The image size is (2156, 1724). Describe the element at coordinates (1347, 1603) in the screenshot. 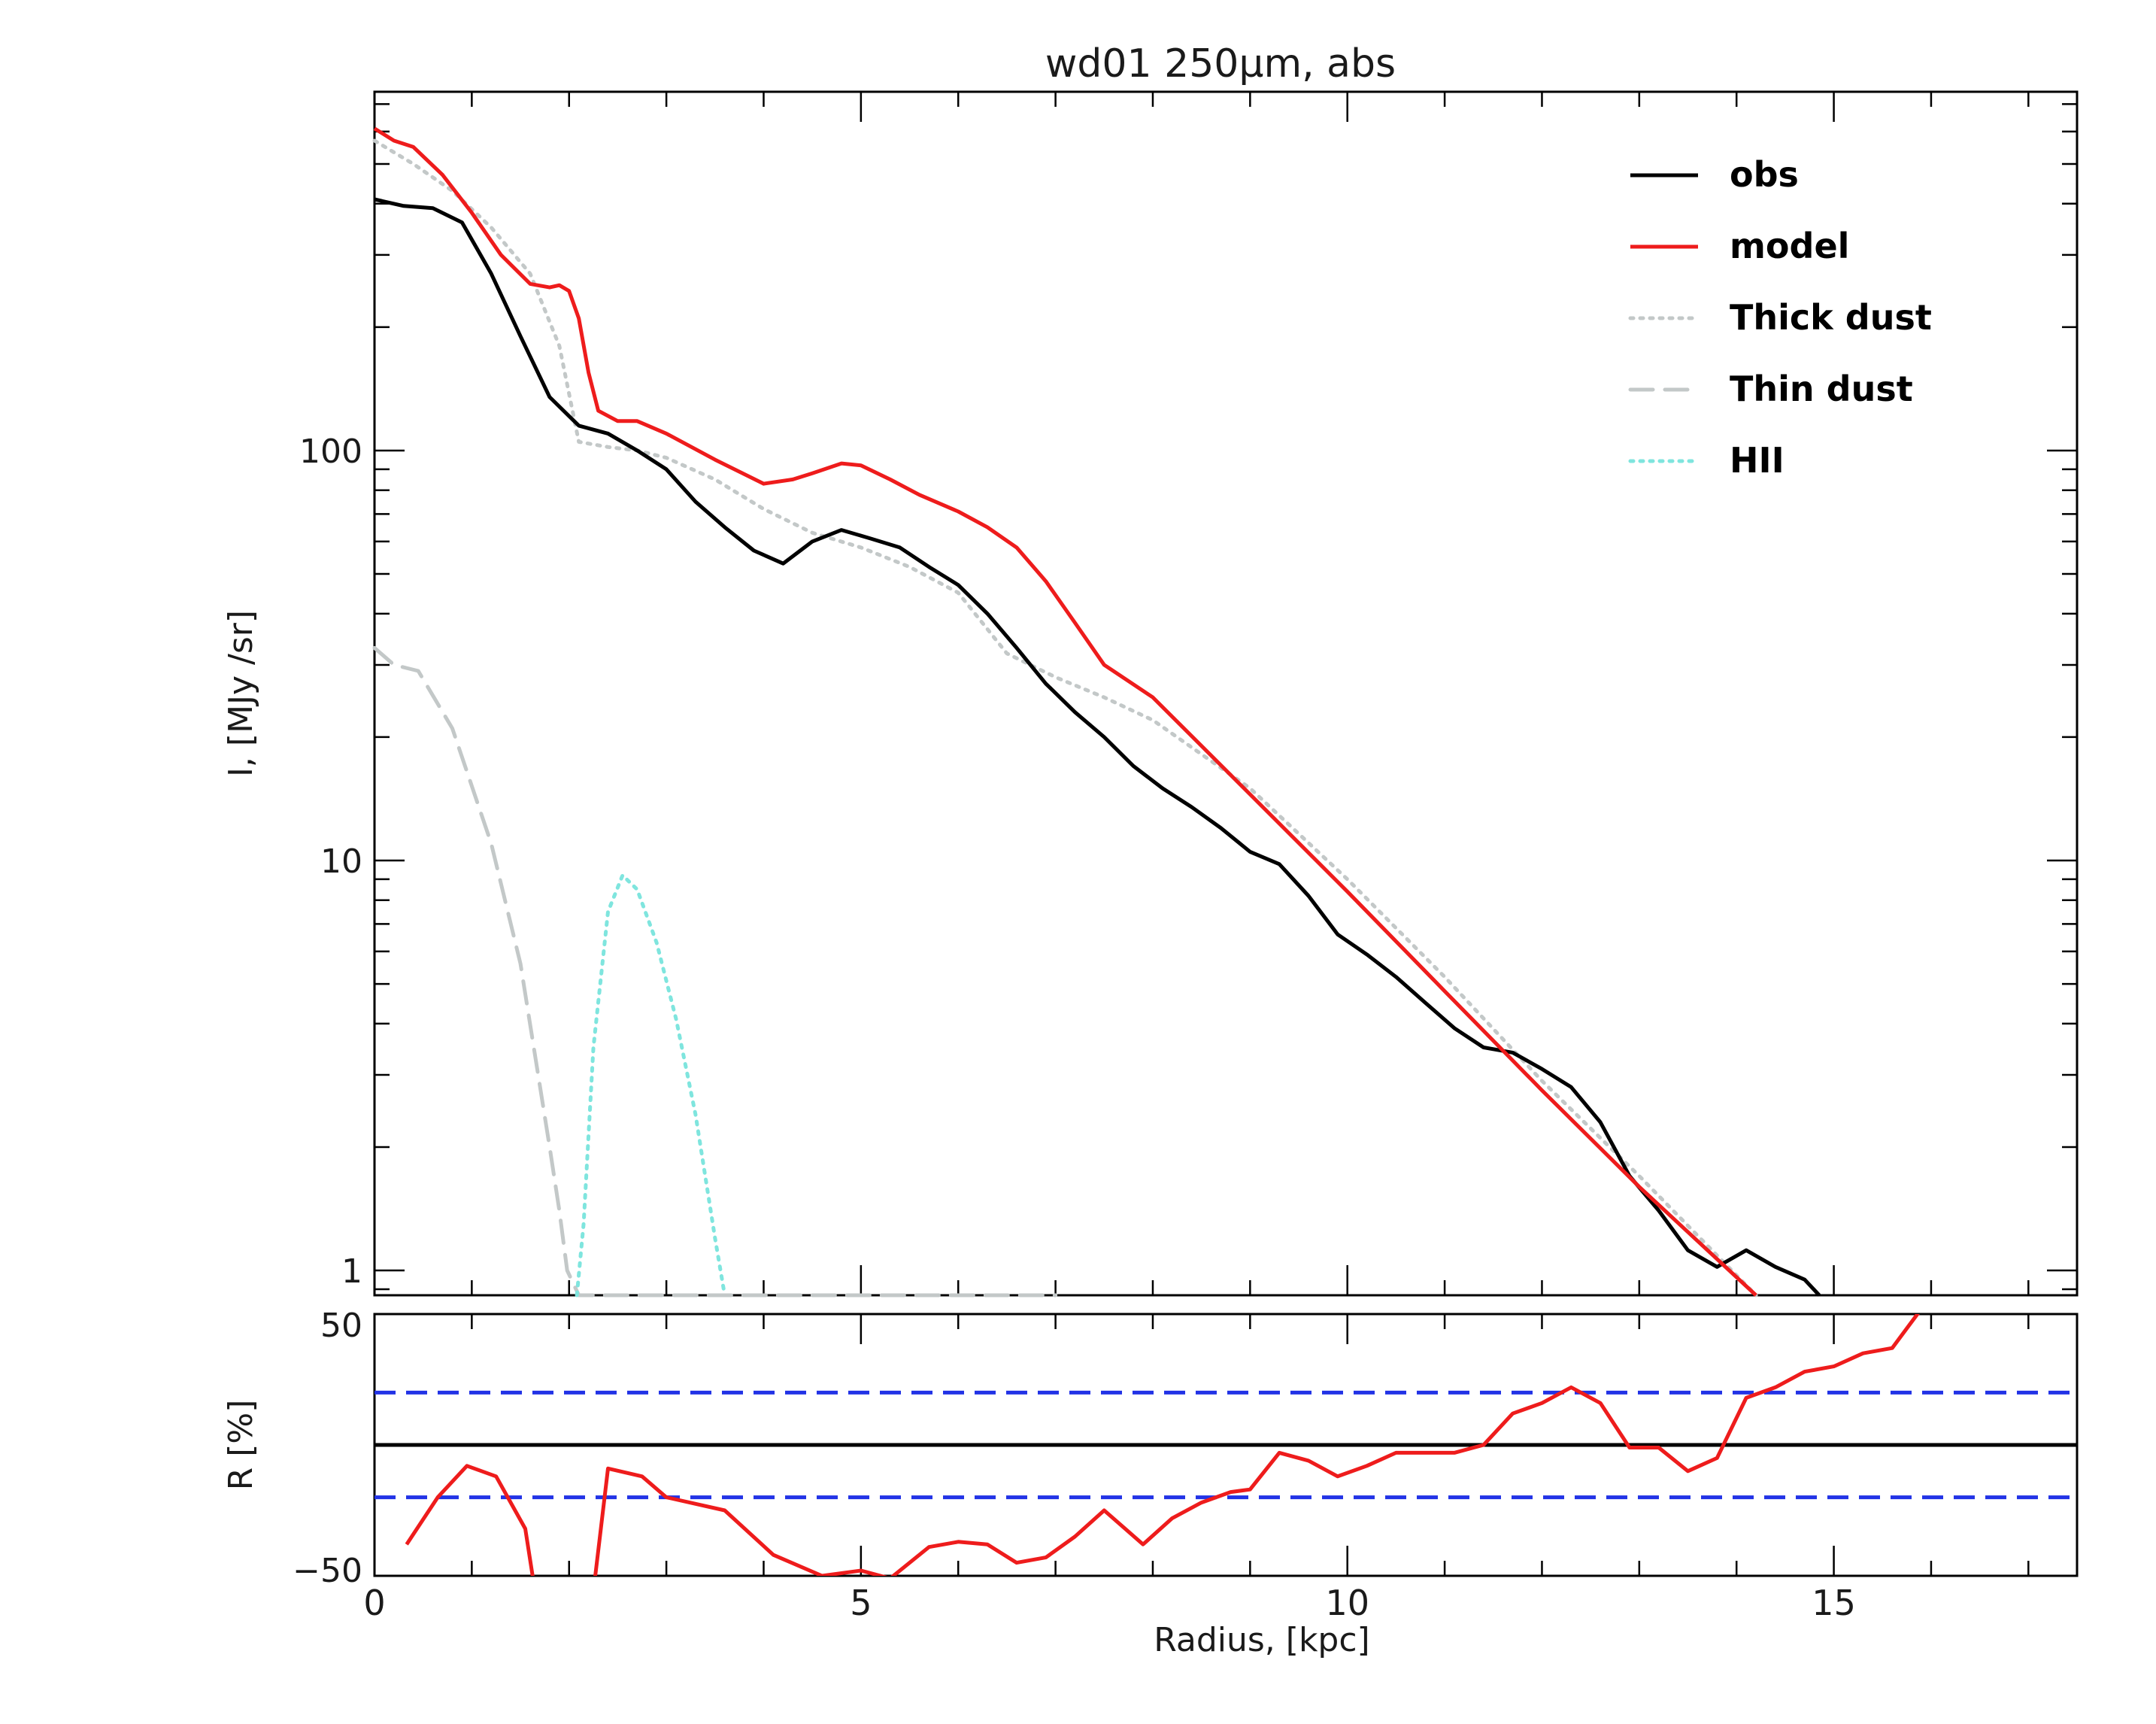

I see `x-tick-label: 10` at that location.